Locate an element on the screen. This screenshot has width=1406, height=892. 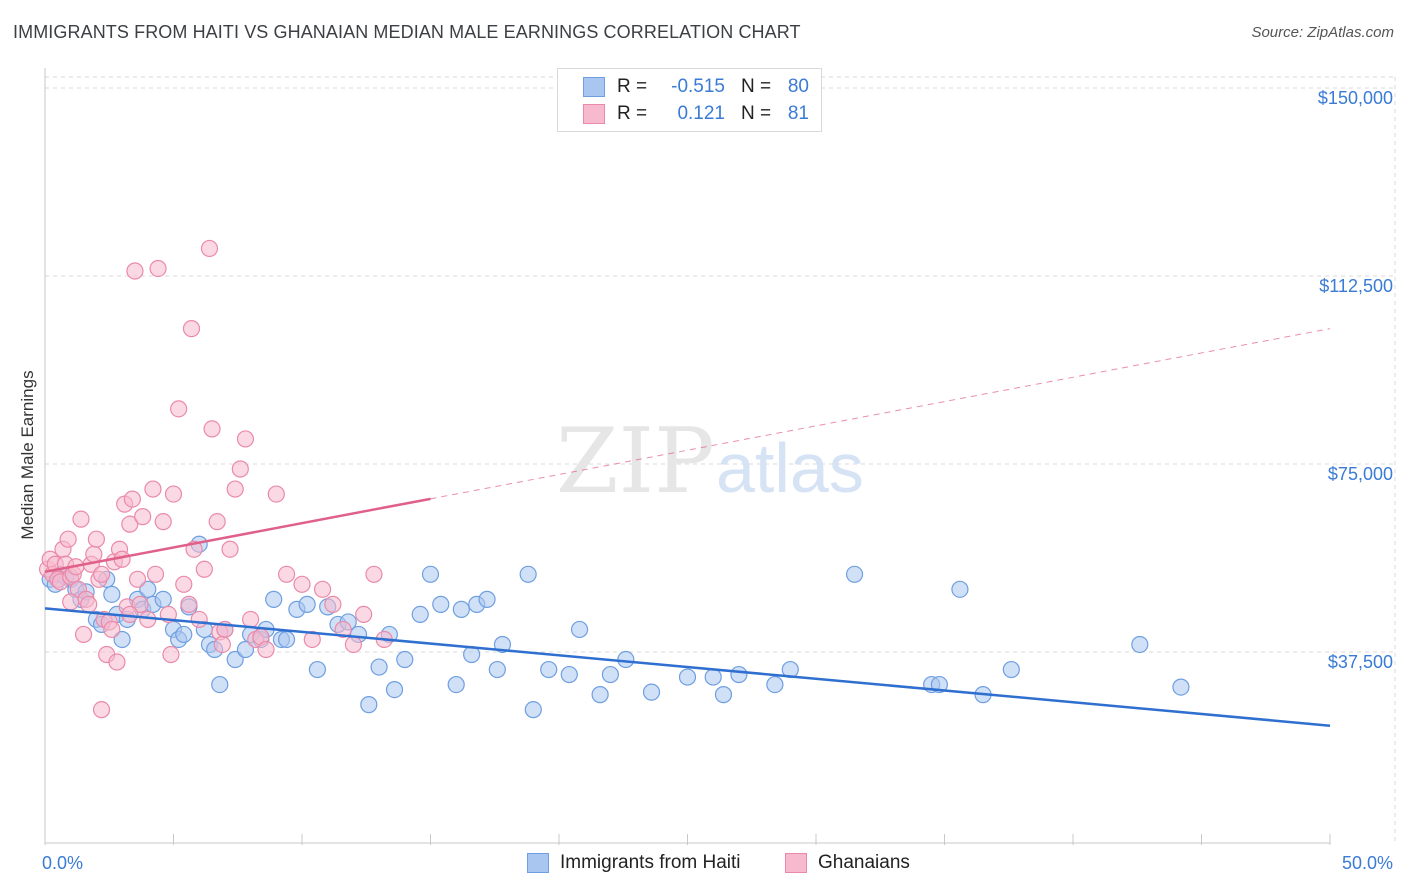
legend-n-value: 80 is located at coordinates (798, 86).